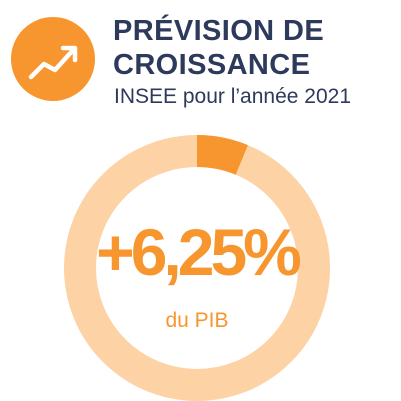 Image resolution: width=401 pixels, height=401 pixels. What do you see at coordinates (197, 320) in the screenshot?
I see `growth-unit: du PIB` at bounding box center [197, 320].